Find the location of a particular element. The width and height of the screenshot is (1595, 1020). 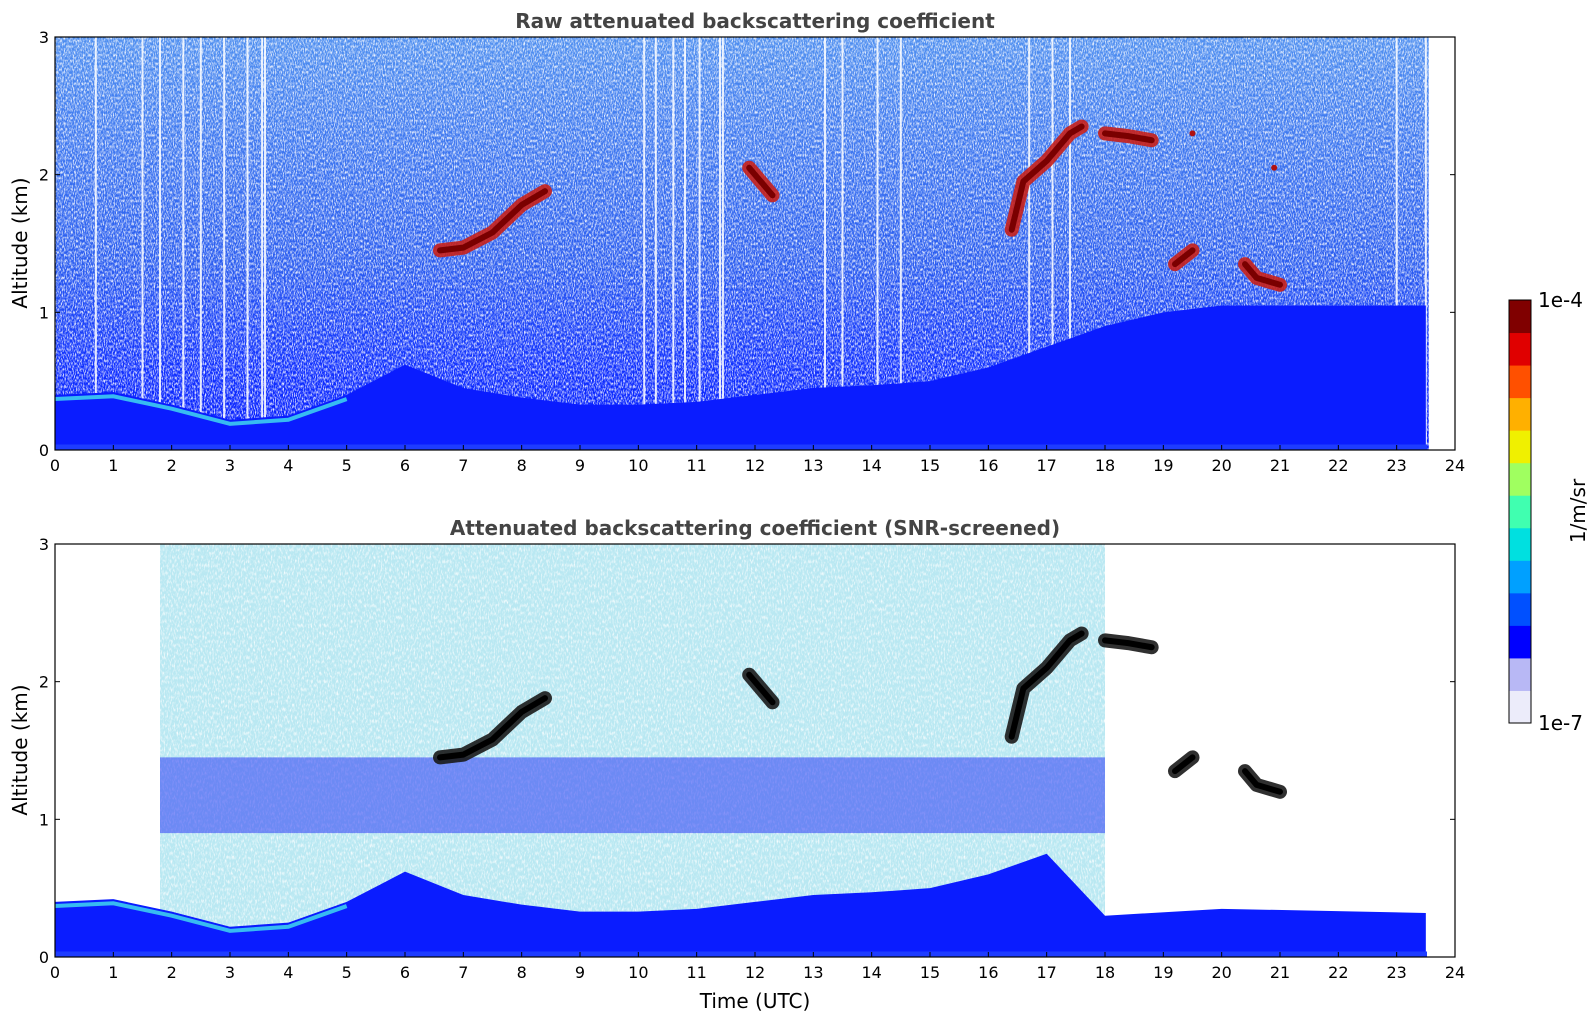

colorbar-unit-label: 1/m/sr is located at coordinates (1578, 510).